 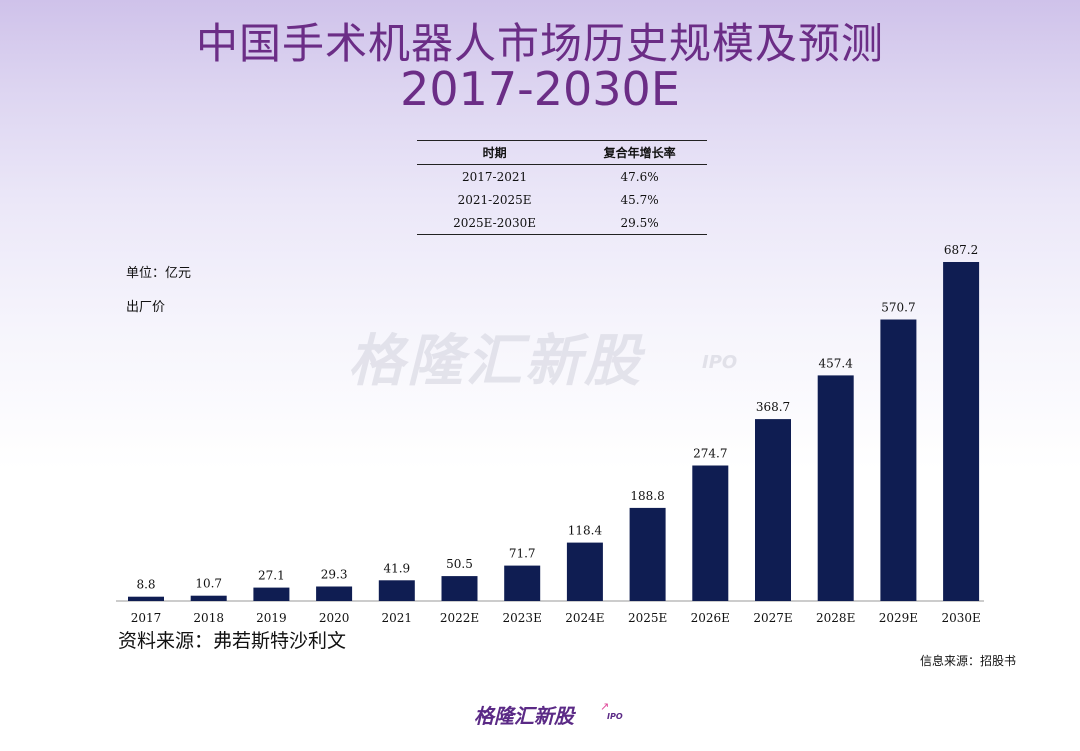 What do you see at coordinates (647, 618) in the screenshot?
I see `x-tick-label: 2025E` at bounding box center [647, 618].